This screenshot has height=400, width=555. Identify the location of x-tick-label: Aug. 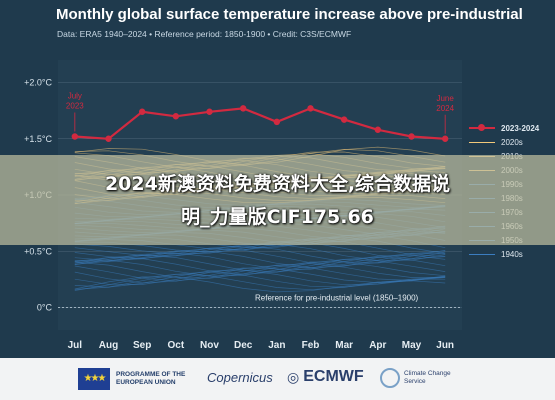
(108, 345).